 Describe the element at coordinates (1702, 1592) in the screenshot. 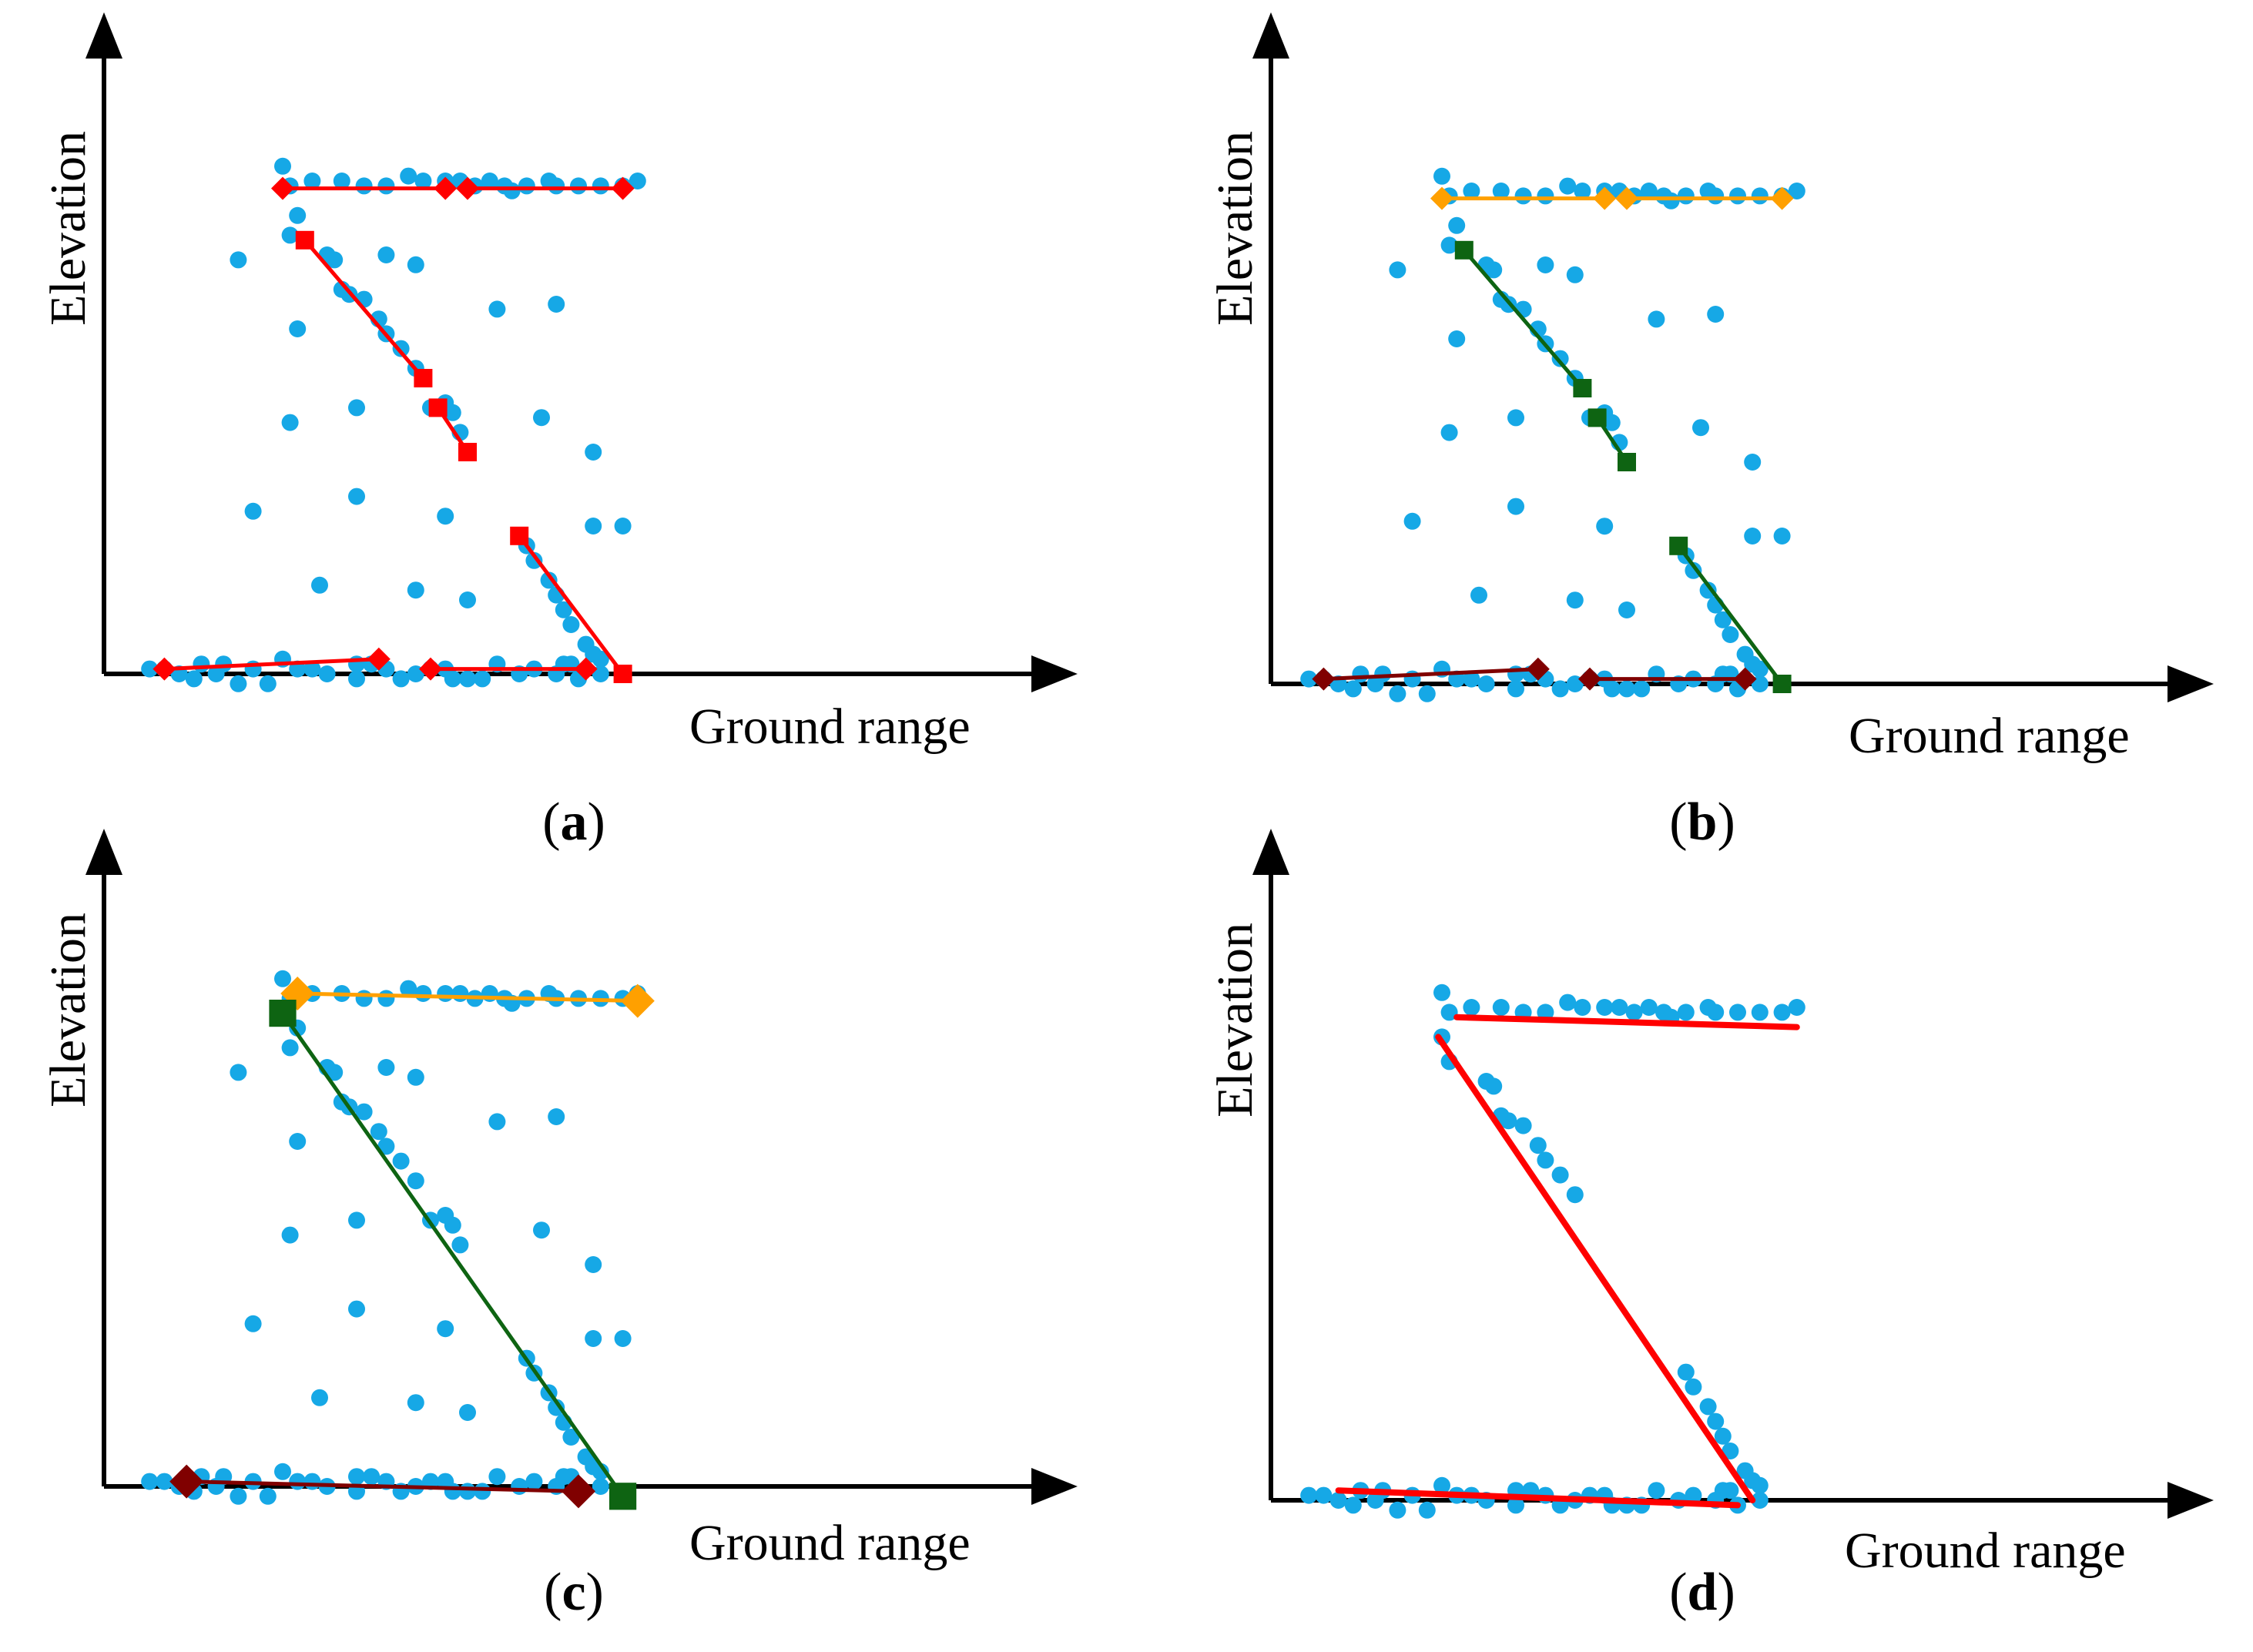

I see `panel-caption: (d)` at that location.